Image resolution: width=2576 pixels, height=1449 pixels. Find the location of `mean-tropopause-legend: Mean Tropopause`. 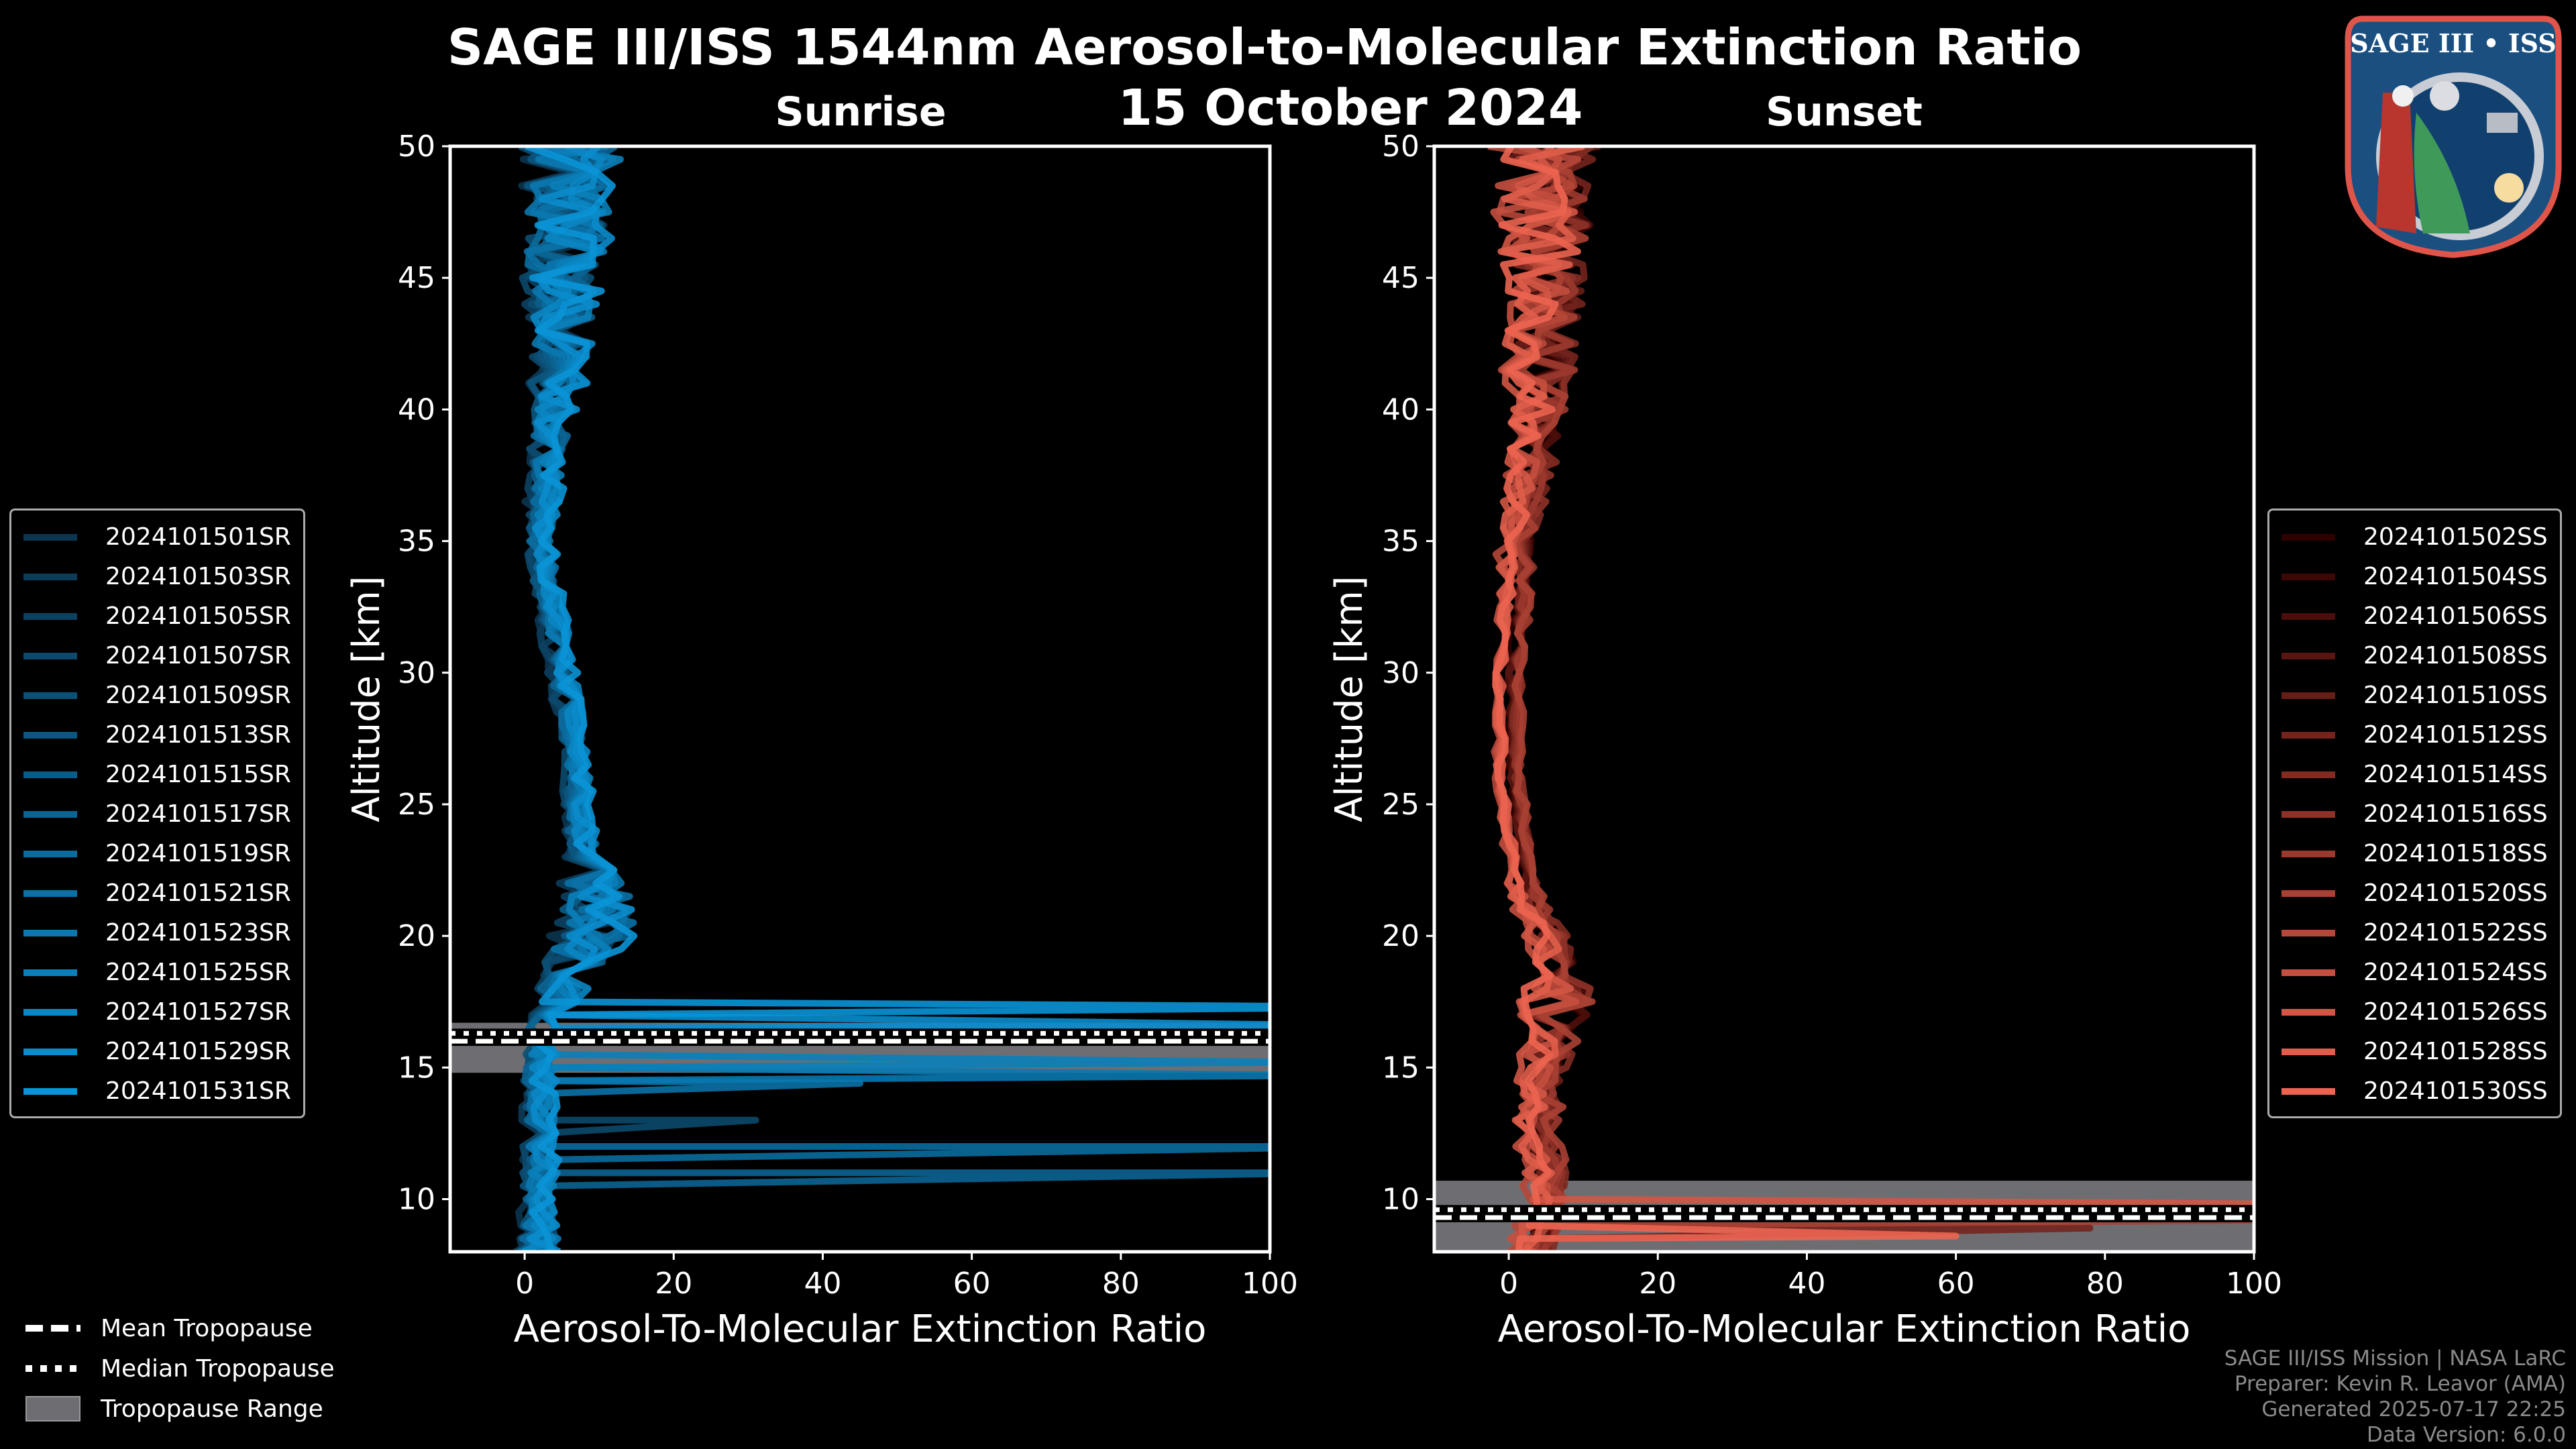

mean-tropopause-legend: Mean Tropopause is located at coordinates (169, 1328).